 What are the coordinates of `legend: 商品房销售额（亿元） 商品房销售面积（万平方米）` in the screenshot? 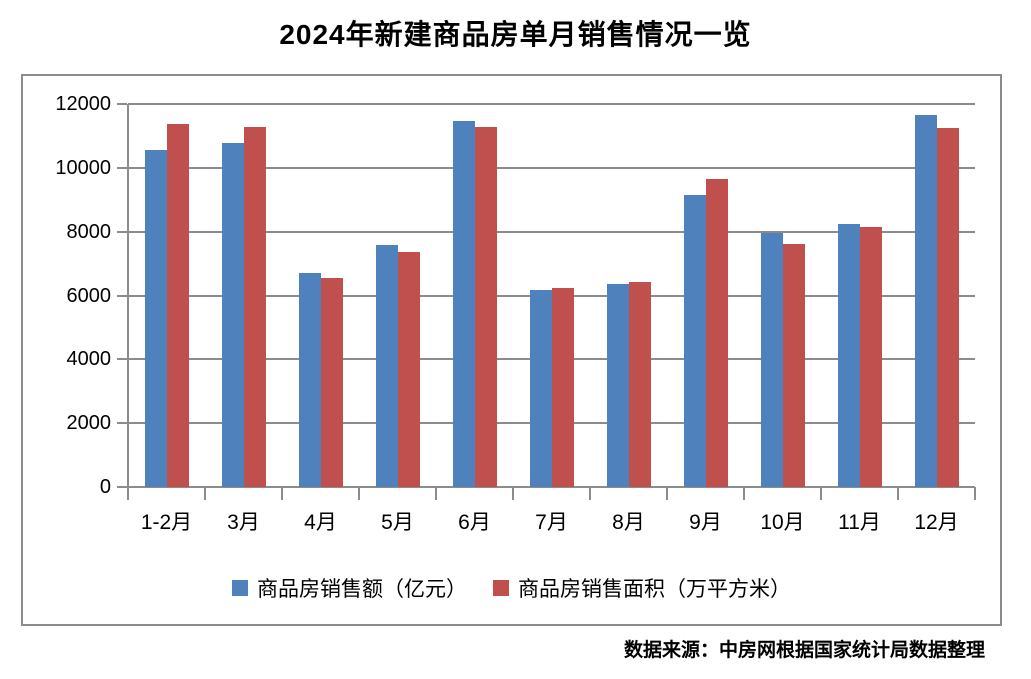 It's located at (511, 588).